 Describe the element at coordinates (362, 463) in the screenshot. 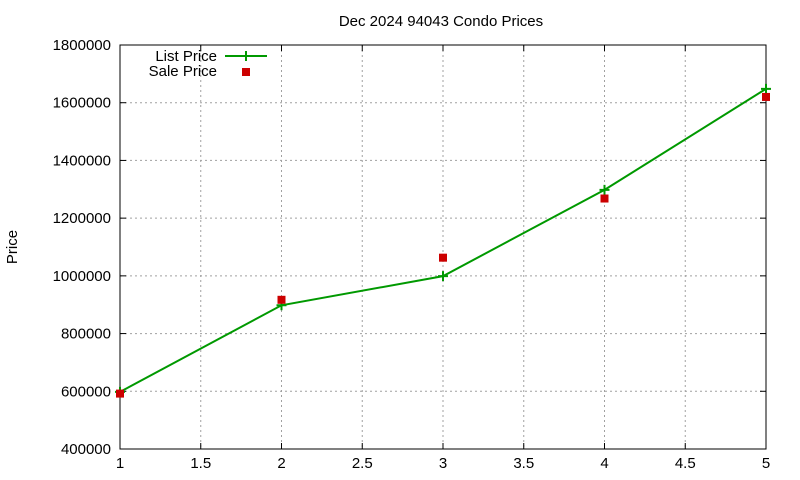

I see `x-tick-label: 2.5` at that location.